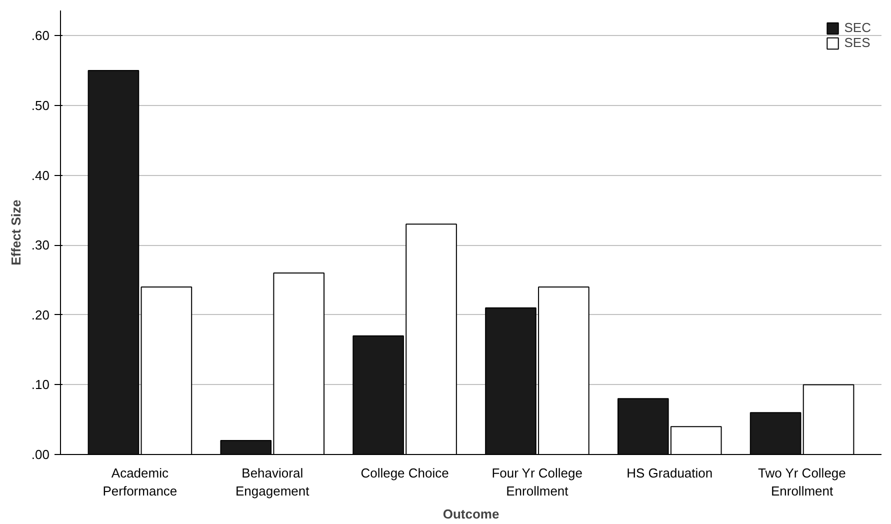  What do you see at coordinates (40, 454) in the screenshot?
I see `y-tick-label: .00` at bounding box center [40, 454].